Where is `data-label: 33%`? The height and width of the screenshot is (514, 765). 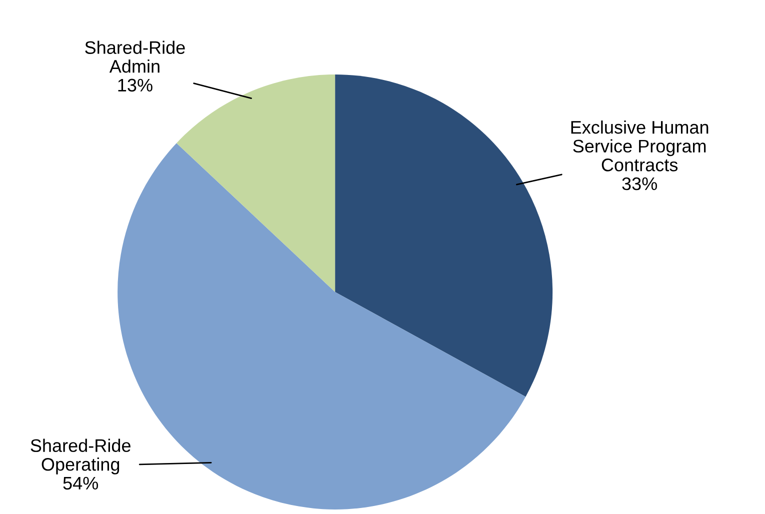 data-label: 33% is located at coordinates (639, 183).